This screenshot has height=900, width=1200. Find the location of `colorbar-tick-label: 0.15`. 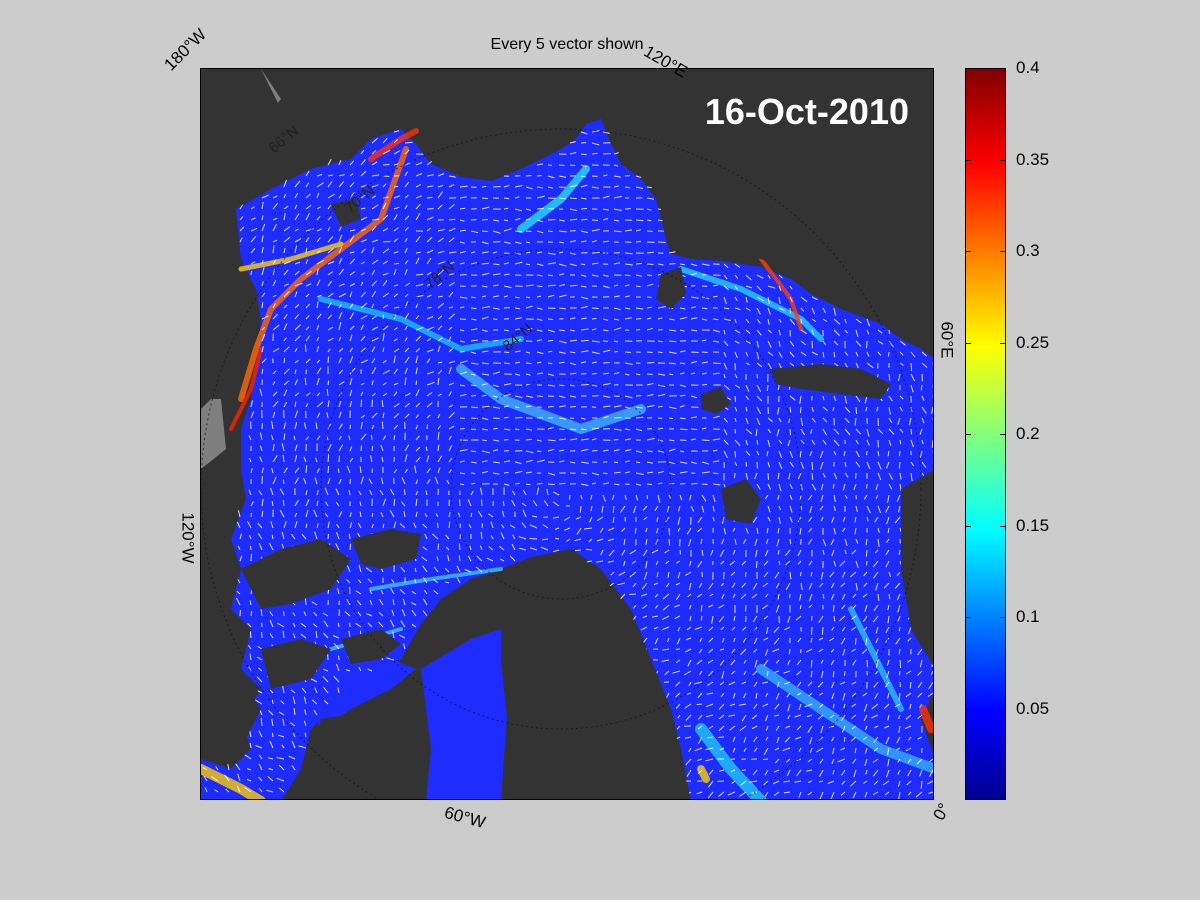

colorbar-tick-label: 0.15 is located at coordinates (1033, 525).